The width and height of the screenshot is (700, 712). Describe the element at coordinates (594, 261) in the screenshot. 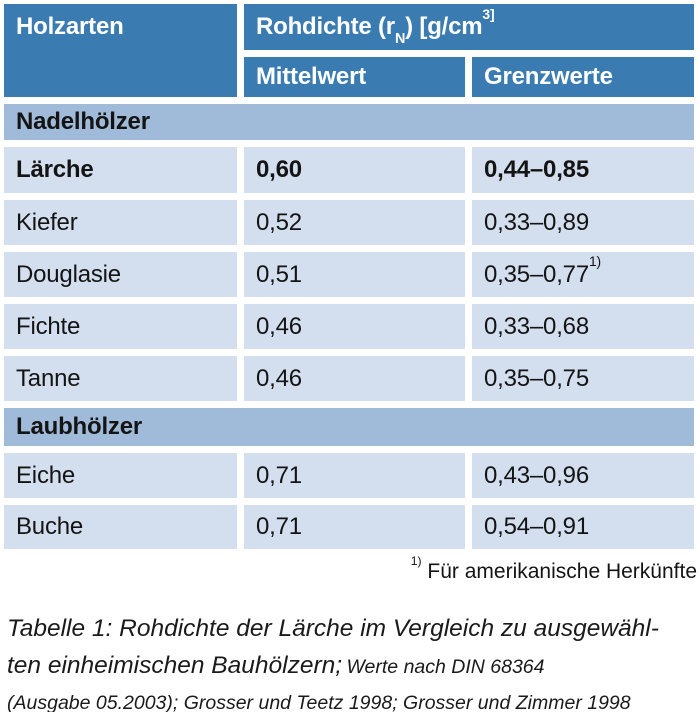

I see `footnote-marker-1: 1)` at that location.